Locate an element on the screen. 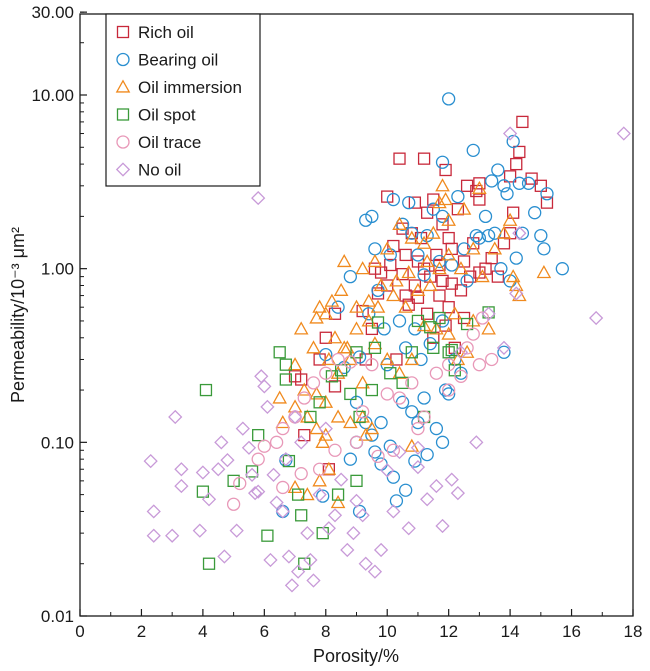 The height and width of the screenshot is (671, 650). x-axis-title: Porosity/% is located at coordinates (356, 656).